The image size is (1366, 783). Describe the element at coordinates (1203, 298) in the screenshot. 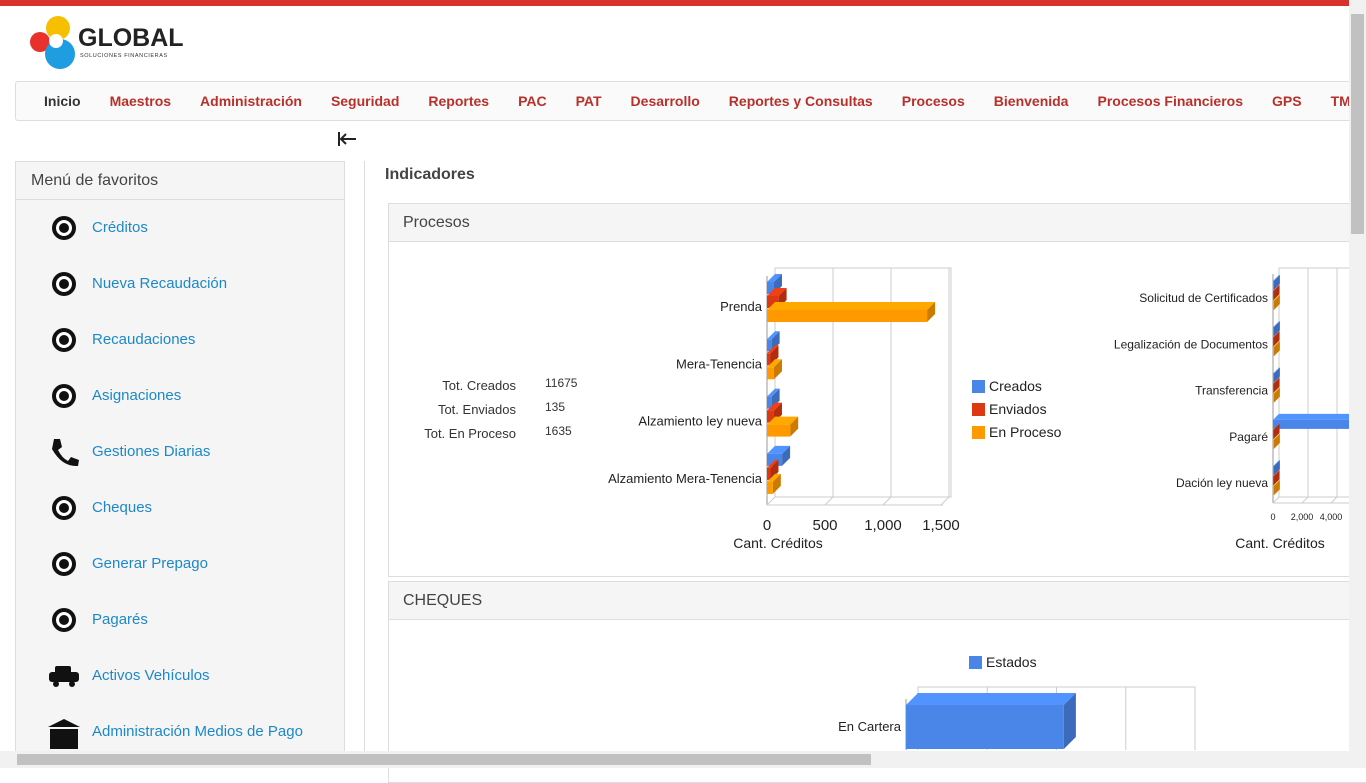

I see `category-label: Solicitud de Certificados` at that location.